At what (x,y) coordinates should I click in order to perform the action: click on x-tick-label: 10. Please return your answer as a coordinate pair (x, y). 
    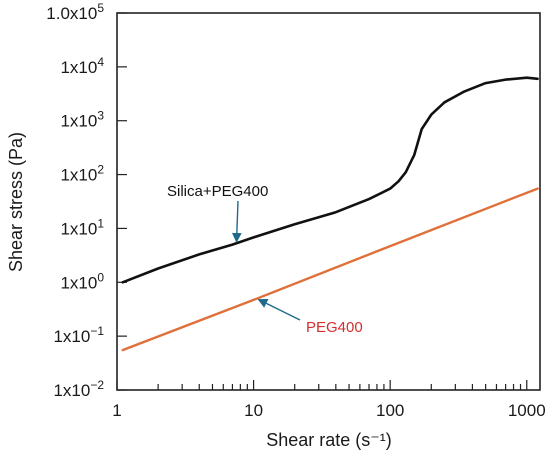
    Looking at the image, I should click on (253, 410).